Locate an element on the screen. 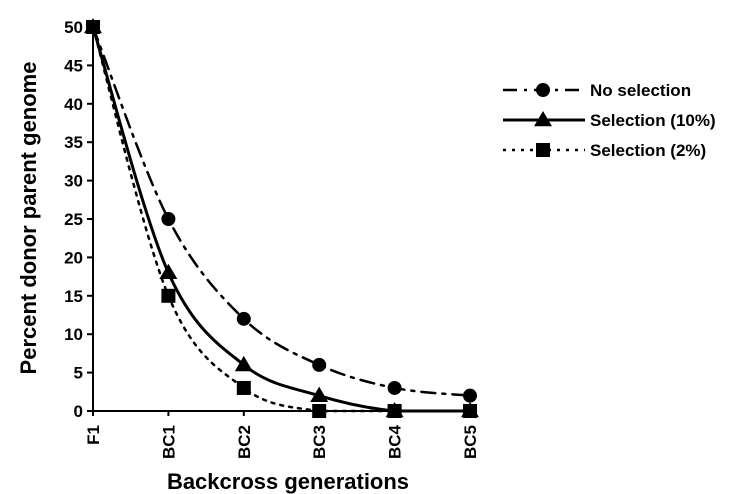 This screenshot has width=735, height=494. y-tick-label: 40 is located at coordinates (73, 104).